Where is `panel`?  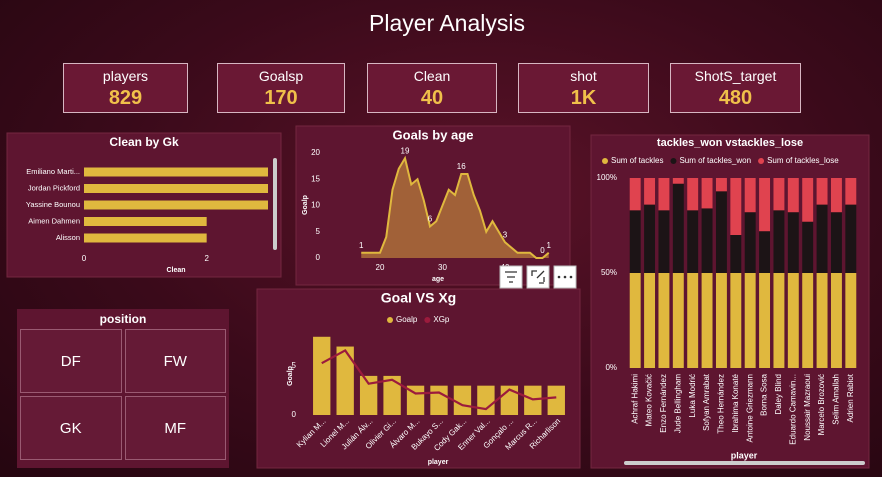 panel is located at coordinates (418, 378).